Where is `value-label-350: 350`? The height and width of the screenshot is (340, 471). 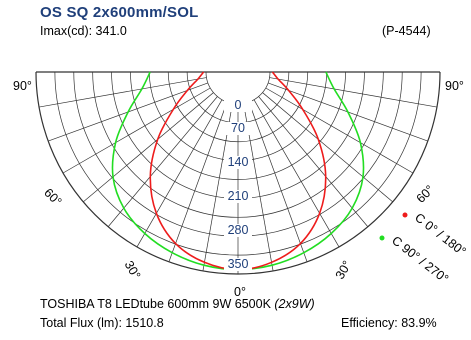 value-label-350: 350 is located at coordinates (238, 264).